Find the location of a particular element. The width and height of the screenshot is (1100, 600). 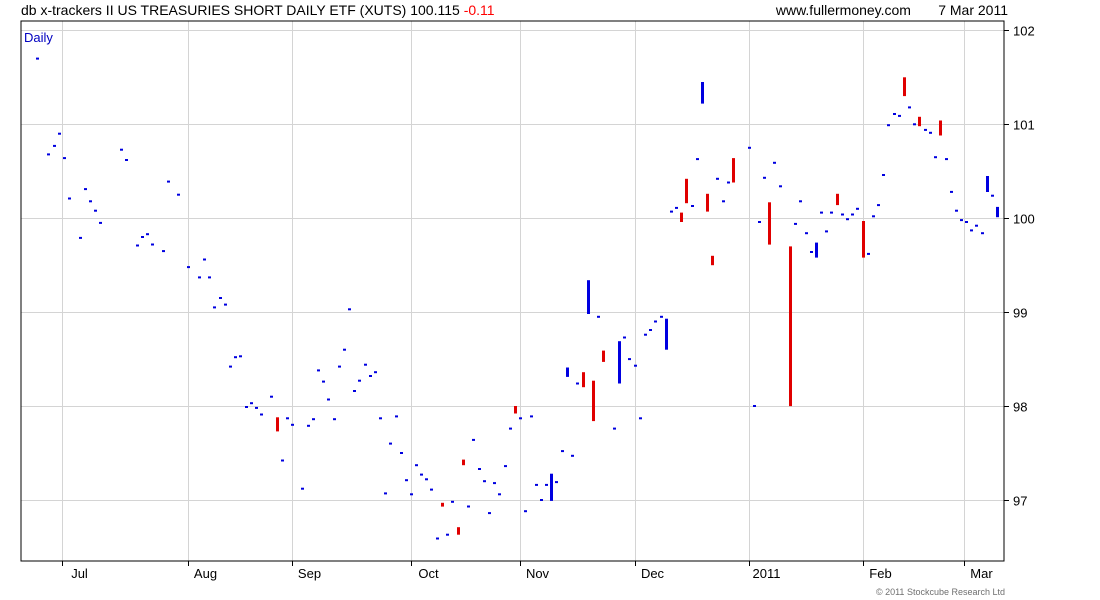

chart-date: 7 Mar 2011 is located at coordinates (973, 10).